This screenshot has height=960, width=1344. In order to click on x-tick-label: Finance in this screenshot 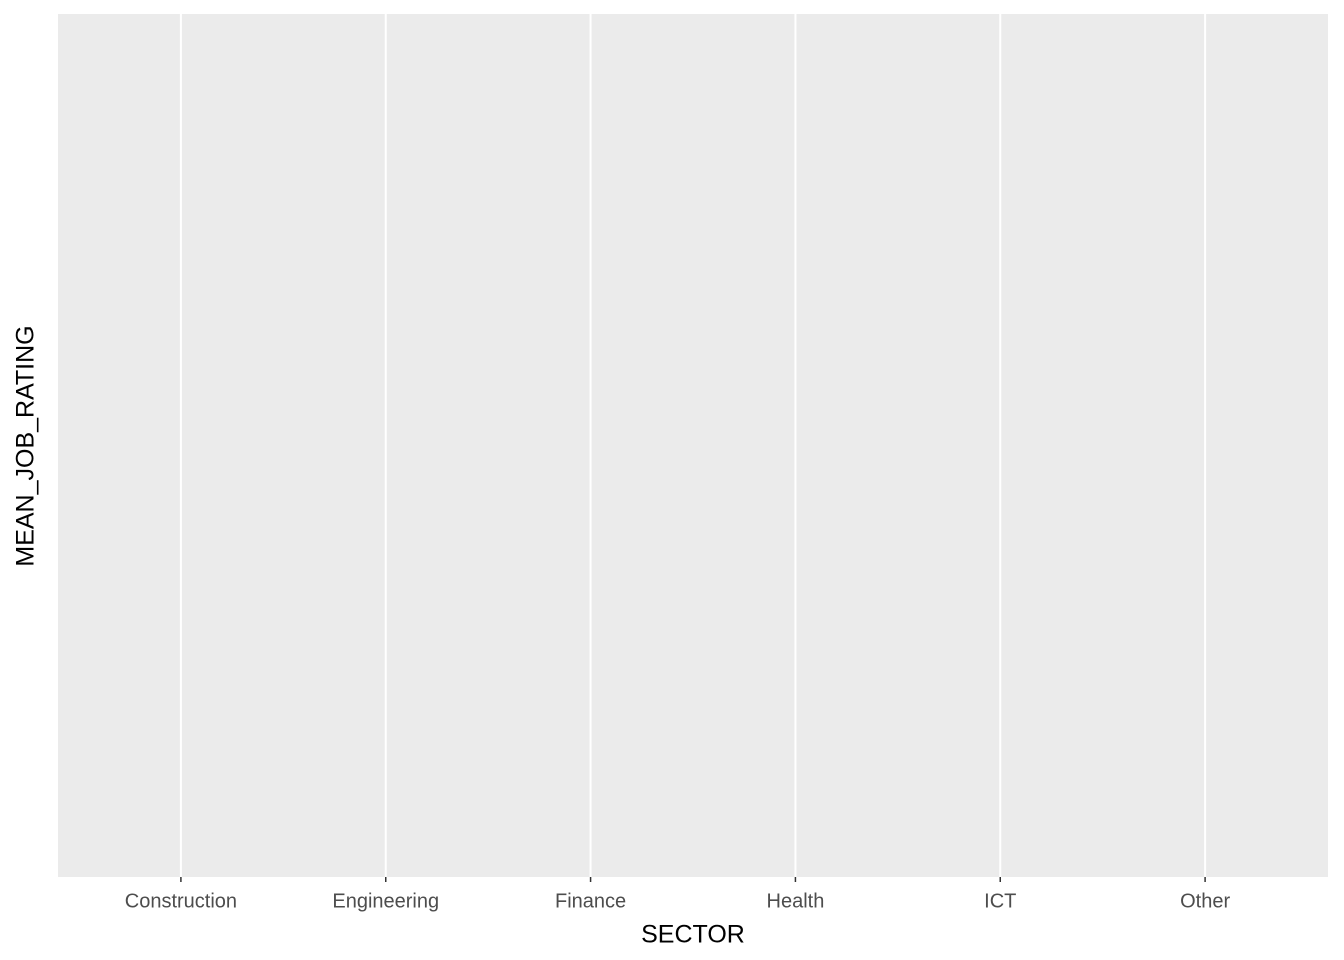, I will do `click(590, 901)`.